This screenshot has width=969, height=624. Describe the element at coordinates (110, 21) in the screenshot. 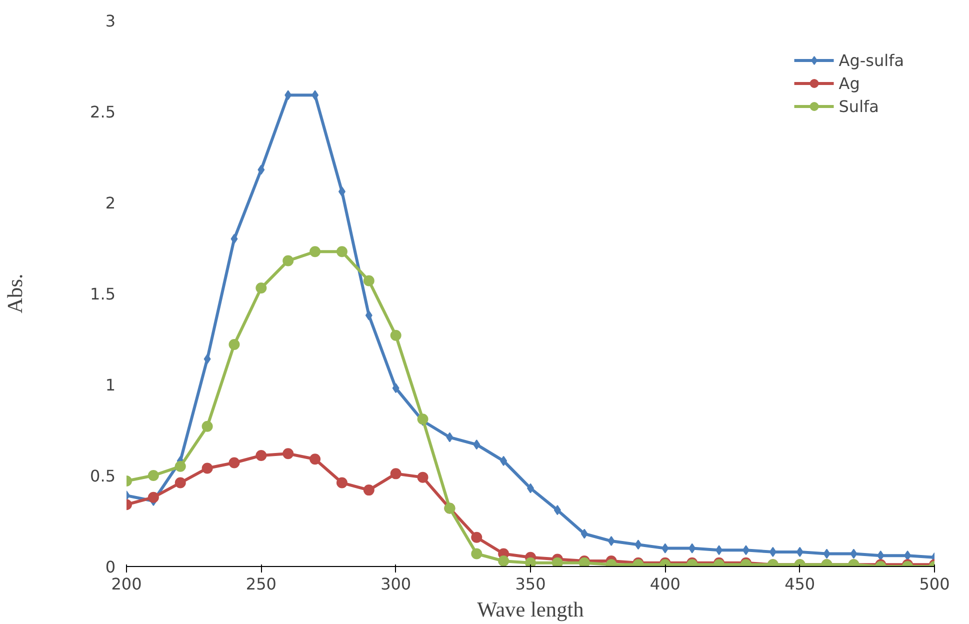

I see `y-tick-label: 3` at that location.